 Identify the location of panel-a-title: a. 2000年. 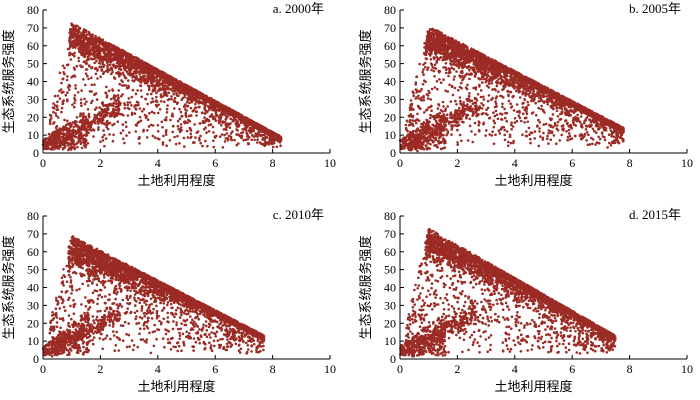
(298, 8).